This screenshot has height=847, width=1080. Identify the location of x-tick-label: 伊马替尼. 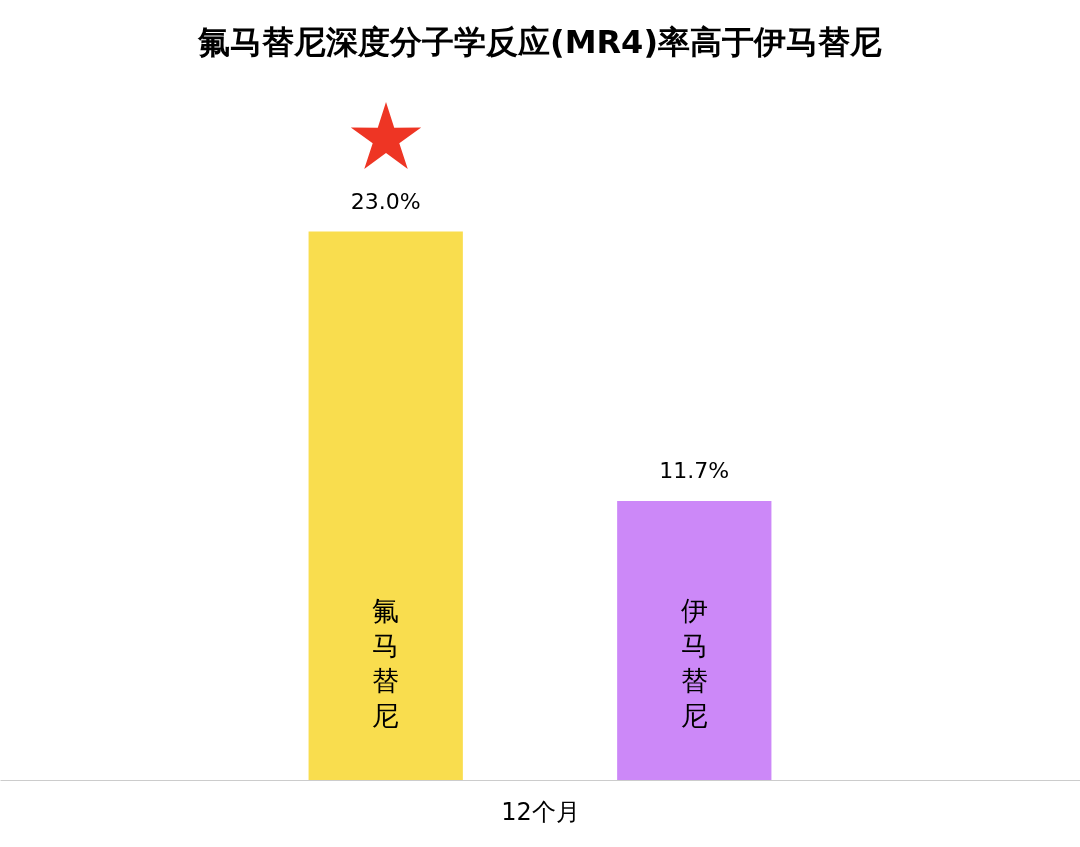
(694, 663).